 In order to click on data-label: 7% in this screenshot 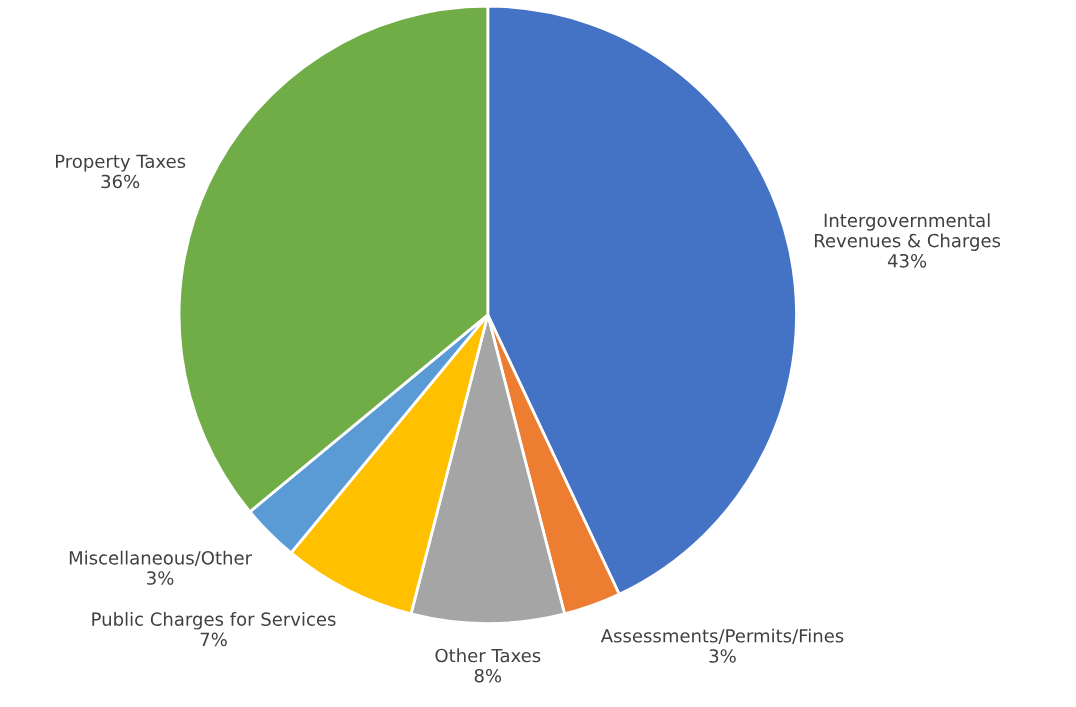, I will do `click(213, 639)`.